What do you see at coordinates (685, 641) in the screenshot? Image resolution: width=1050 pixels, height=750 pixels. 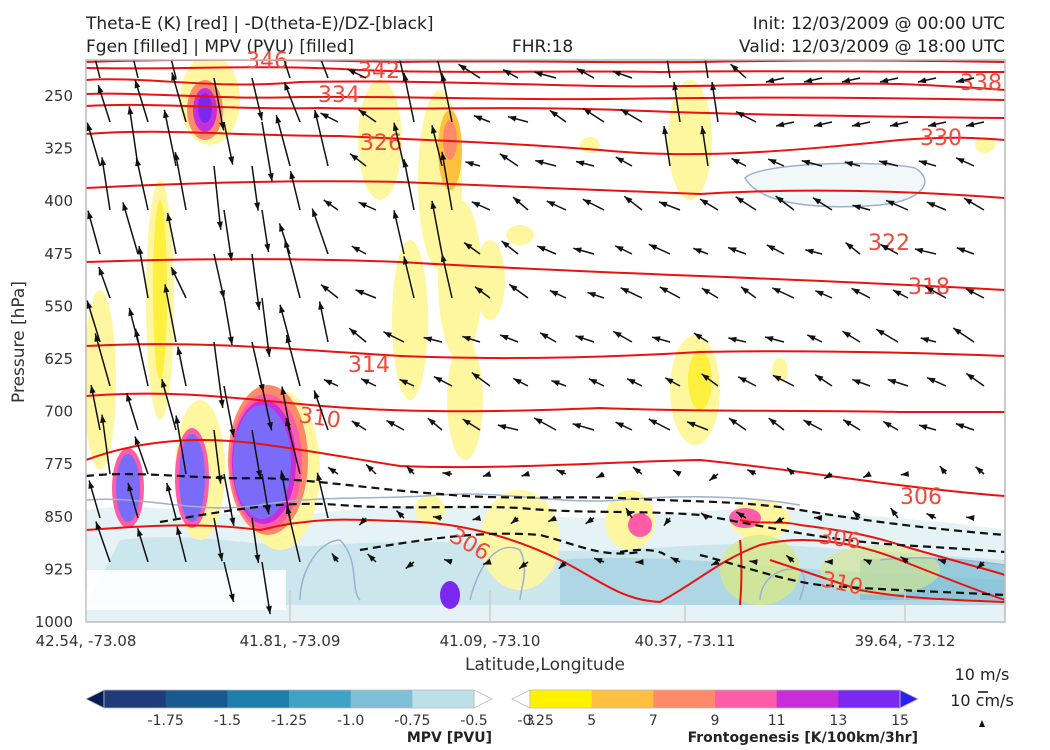 I see `x-tick-label: 40.37, -73.11` at bounding box center [685, 641].